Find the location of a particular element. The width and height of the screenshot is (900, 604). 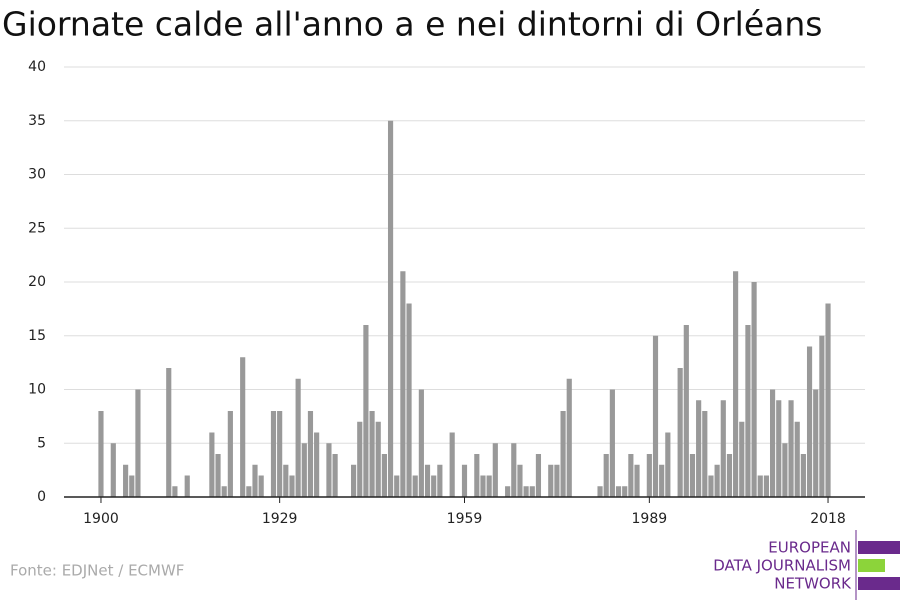

y-tick-label: 25 is located at coordinates (37, 228).